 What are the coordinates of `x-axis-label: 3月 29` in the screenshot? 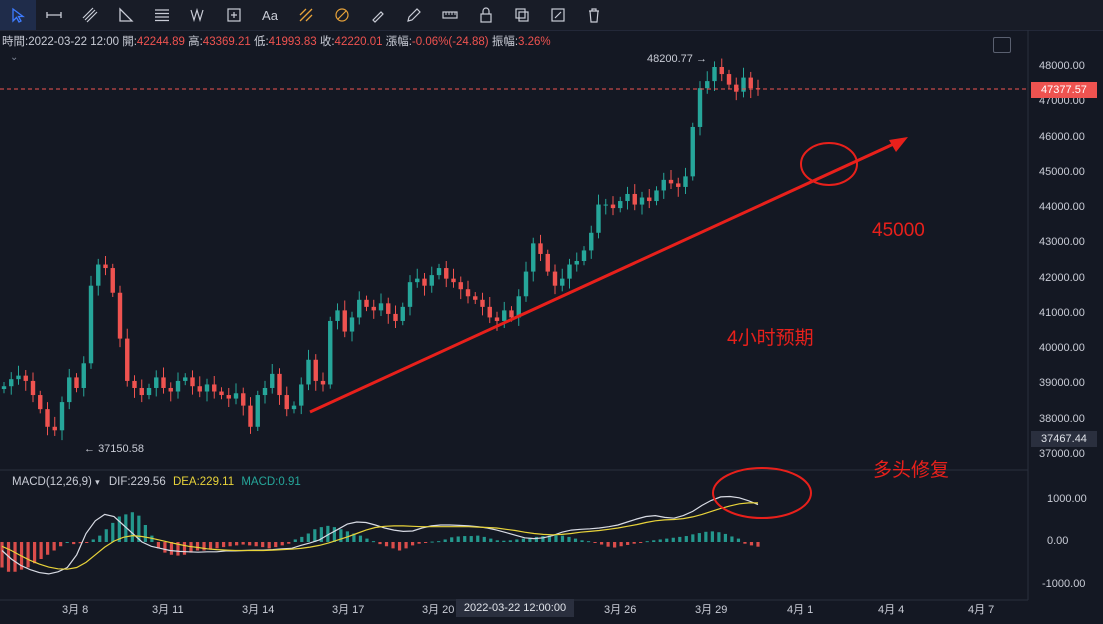 It's located at (711, 610).